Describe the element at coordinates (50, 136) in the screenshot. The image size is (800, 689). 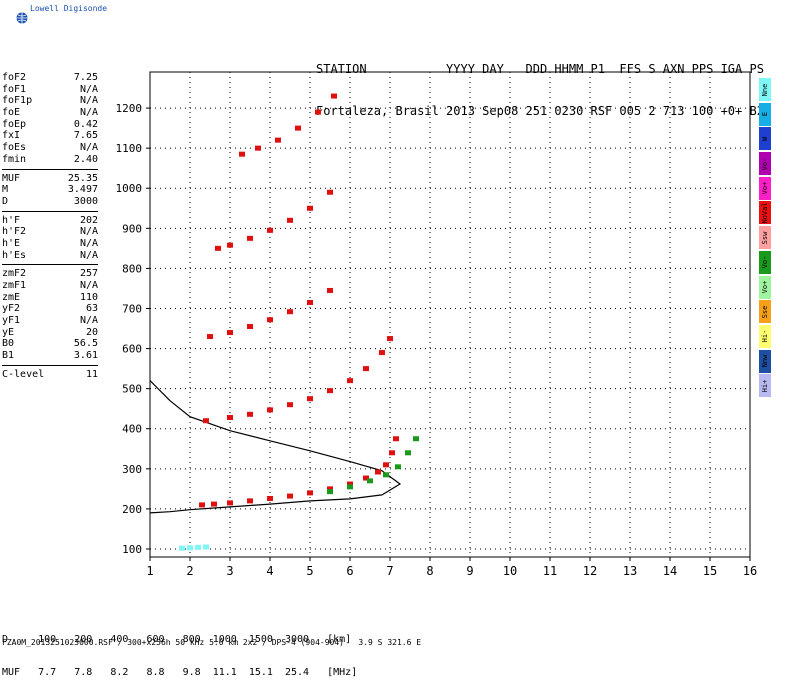
I see `param-row: fxI 7.65` at that location.